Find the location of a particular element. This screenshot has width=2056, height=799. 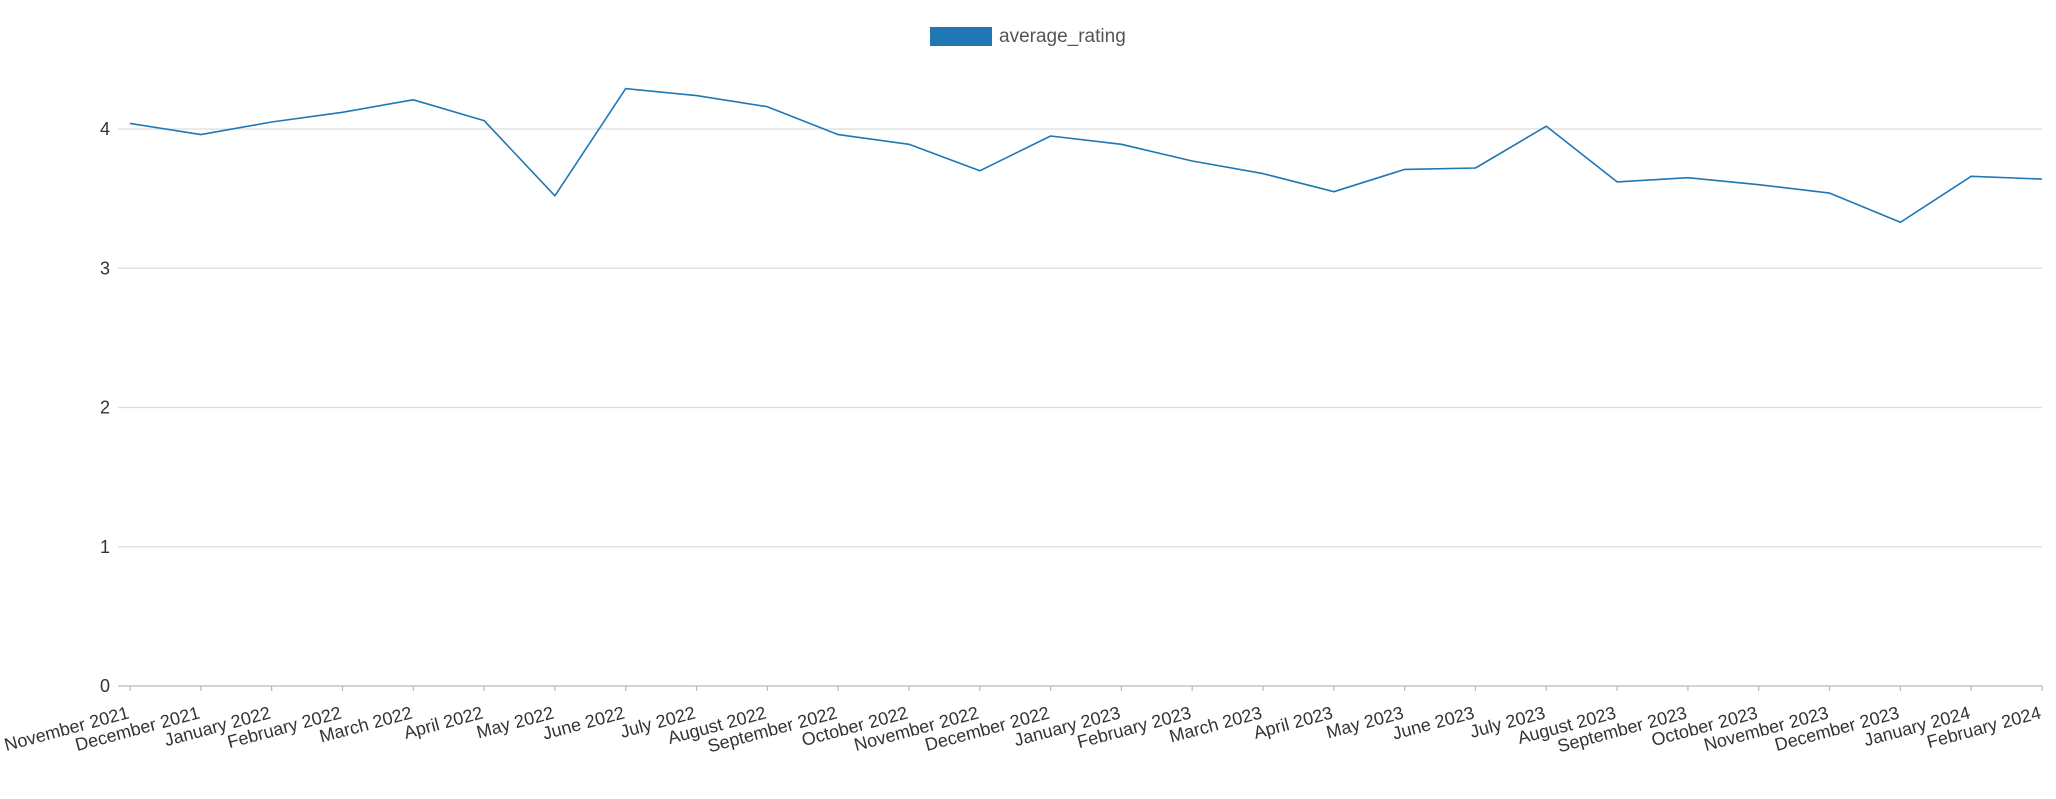

y-tick-label: 0 is located at coordinates (105, 686).